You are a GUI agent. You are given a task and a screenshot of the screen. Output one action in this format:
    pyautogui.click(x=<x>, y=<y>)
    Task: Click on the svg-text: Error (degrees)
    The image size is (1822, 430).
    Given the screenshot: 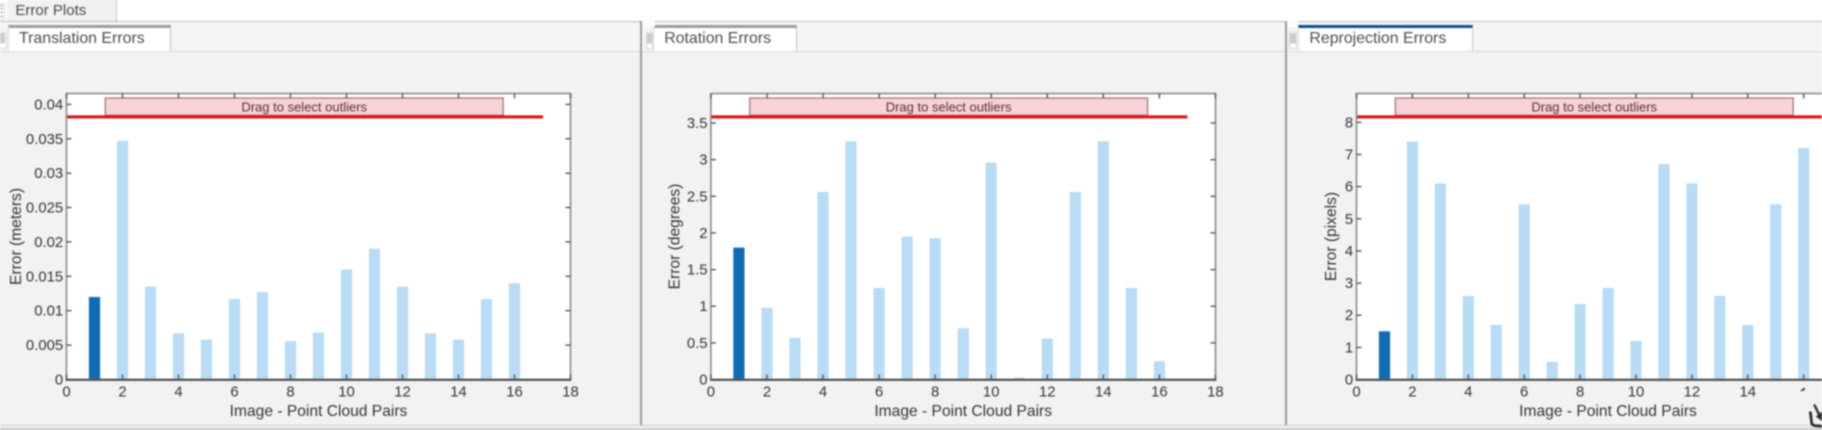 What is the action you would take?
    pyautogui.click(x=675, y=237)
    